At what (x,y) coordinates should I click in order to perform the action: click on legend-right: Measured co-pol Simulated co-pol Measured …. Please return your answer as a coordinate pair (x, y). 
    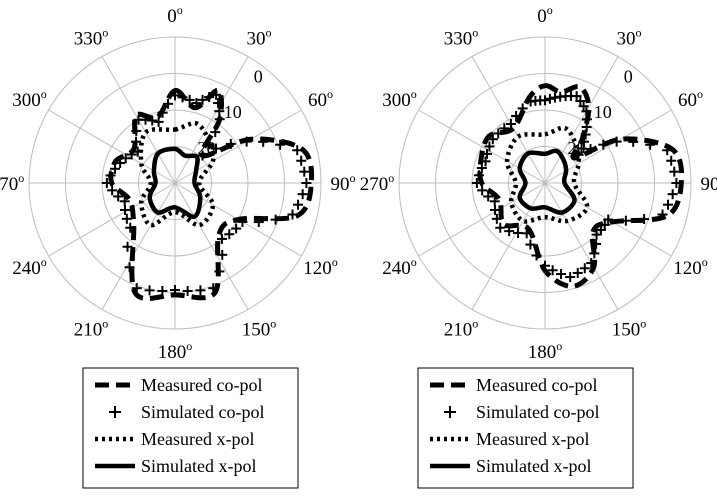
    Looking at the image, I should click on (525, 428).